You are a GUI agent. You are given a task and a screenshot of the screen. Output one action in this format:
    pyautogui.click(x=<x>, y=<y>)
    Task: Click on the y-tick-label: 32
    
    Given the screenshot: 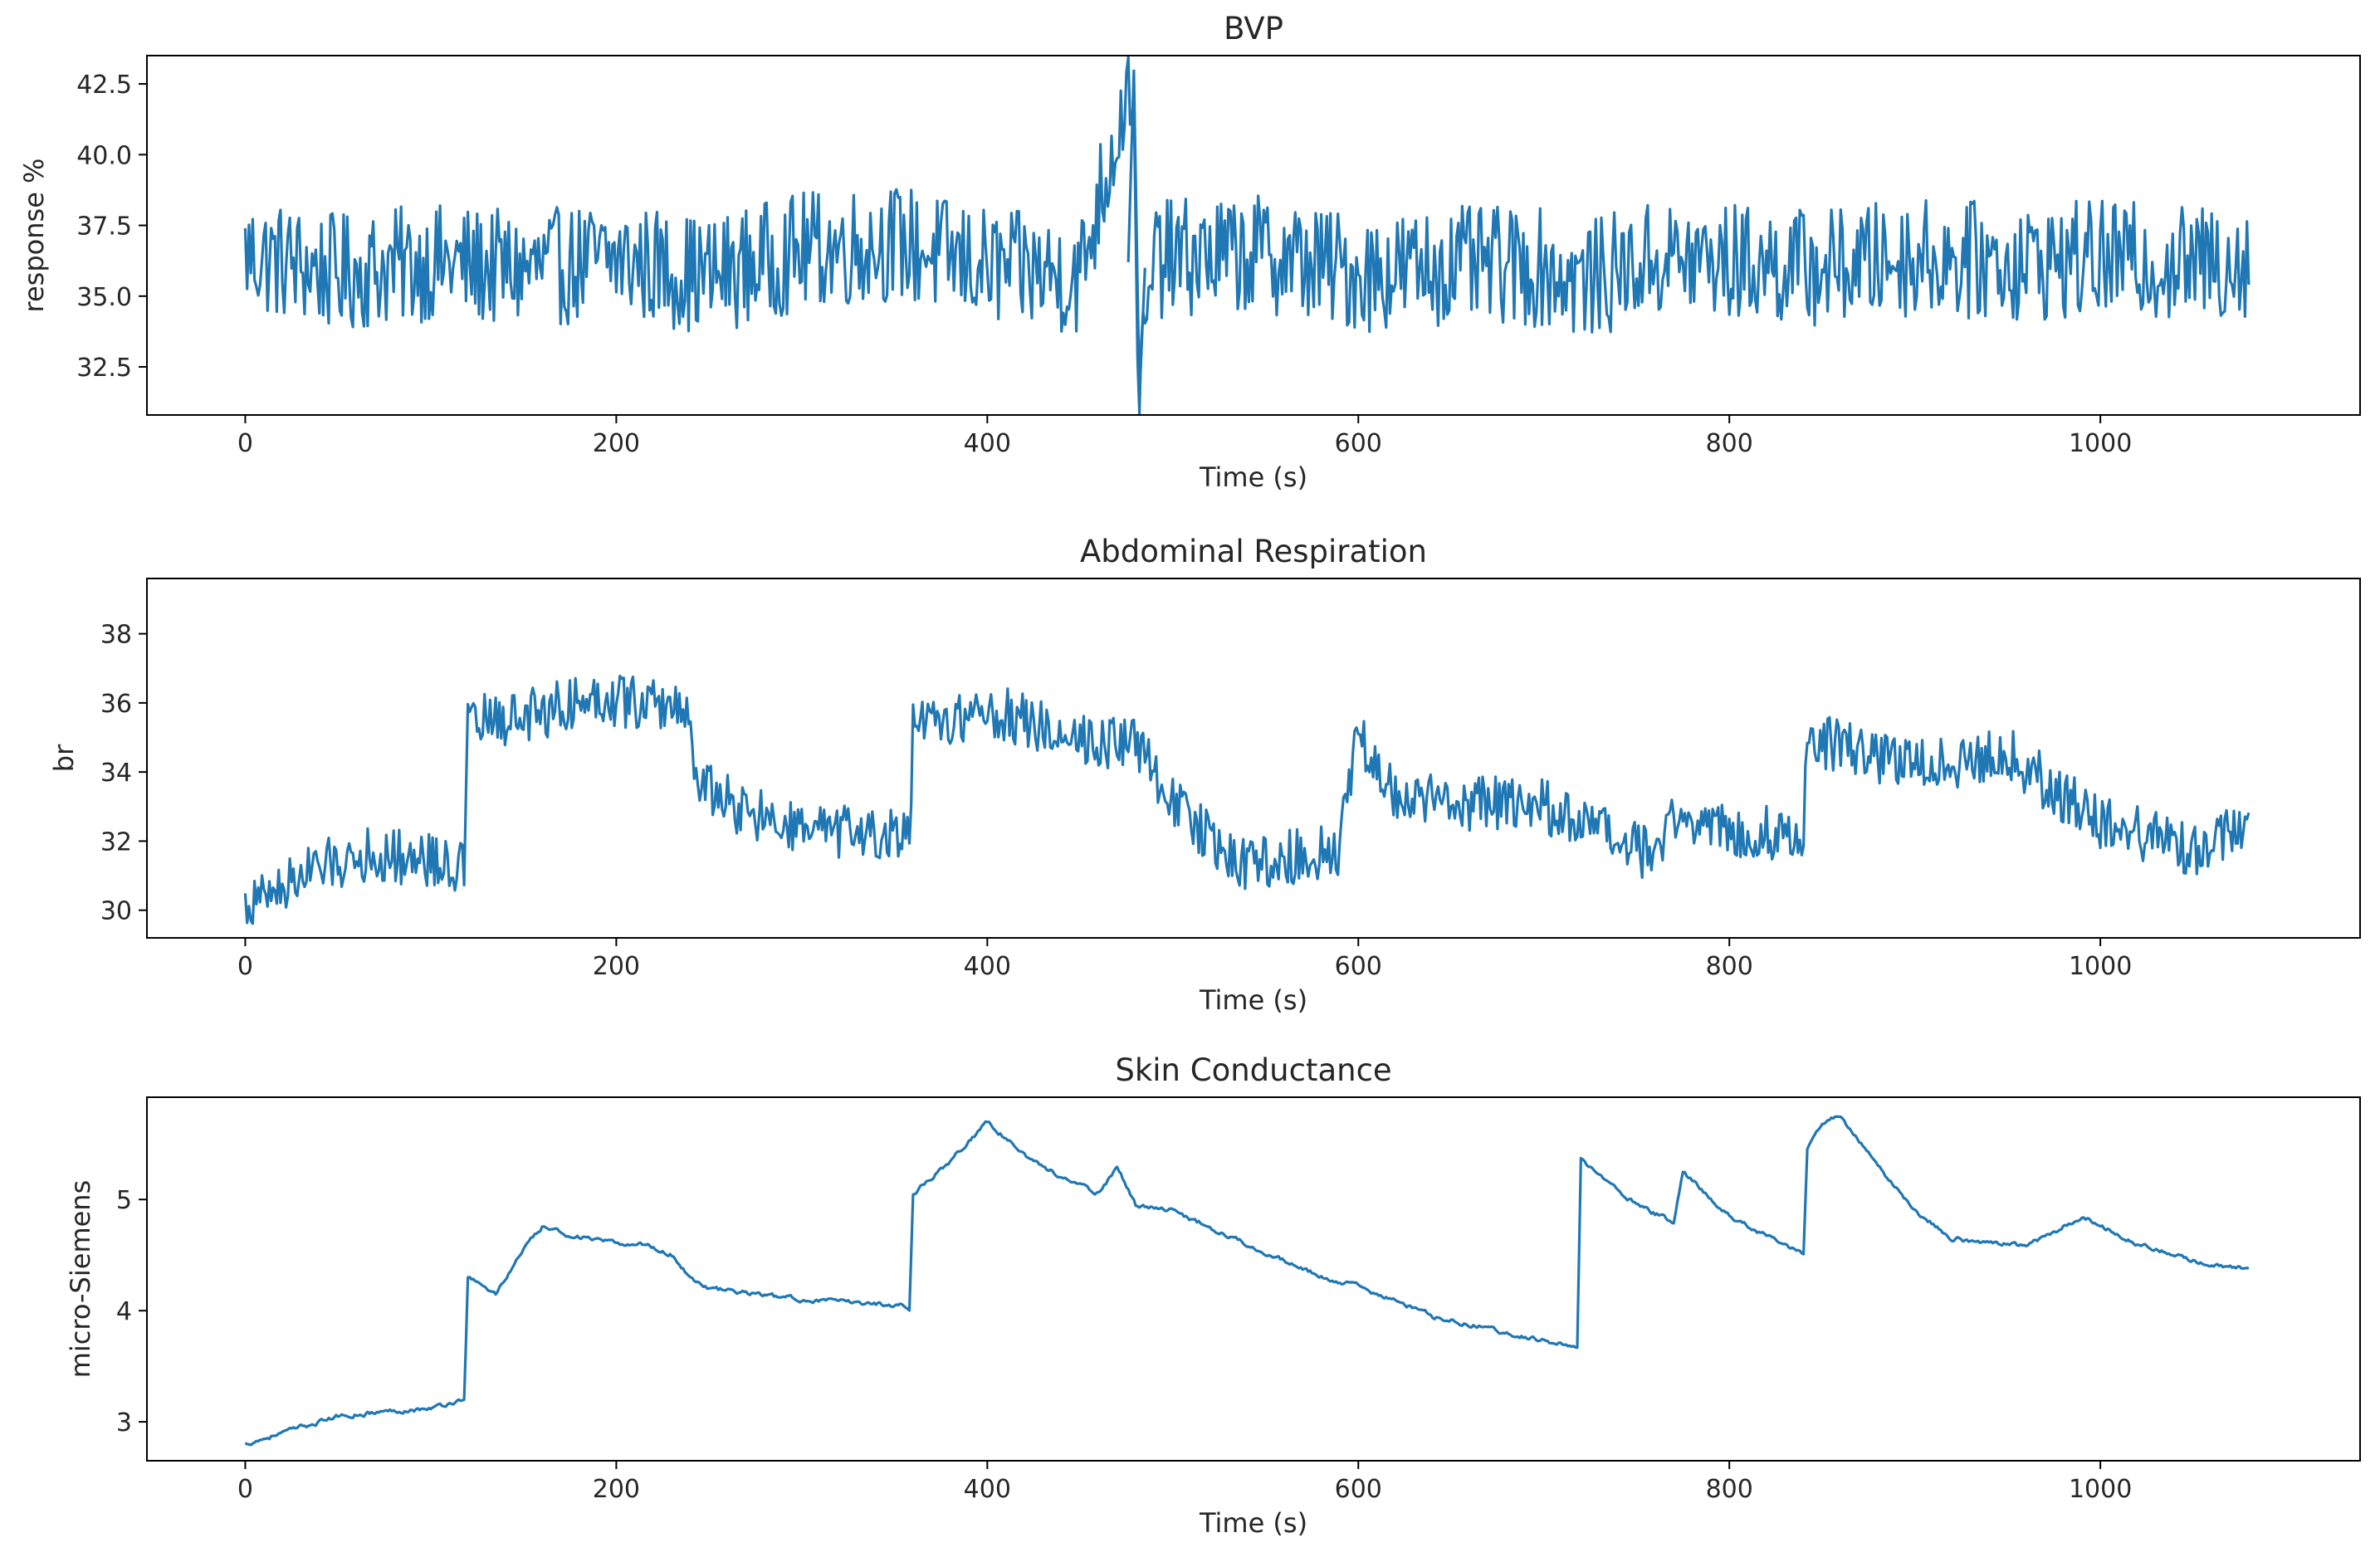 What is the action you would take?
    pyautogui.click(x=116, y=842)
    